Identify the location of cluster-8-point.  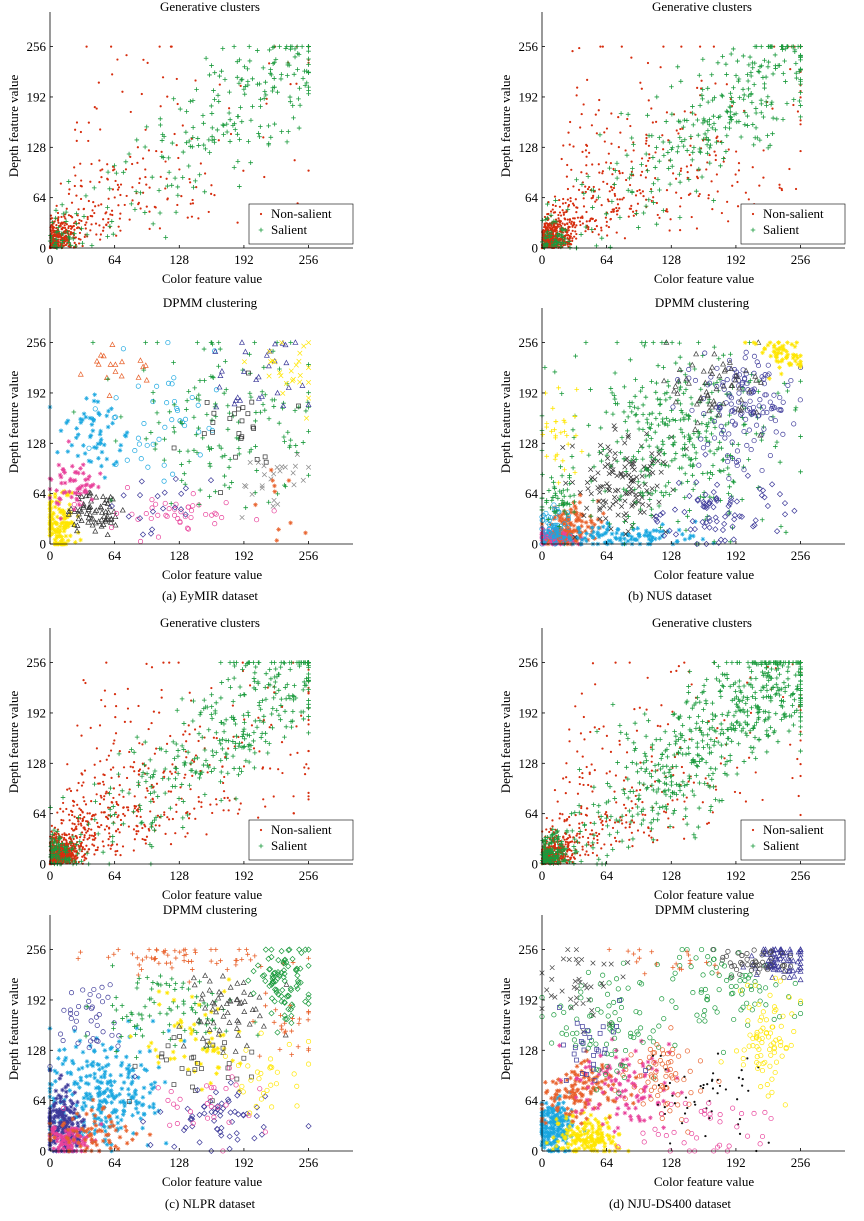
(723, 364).